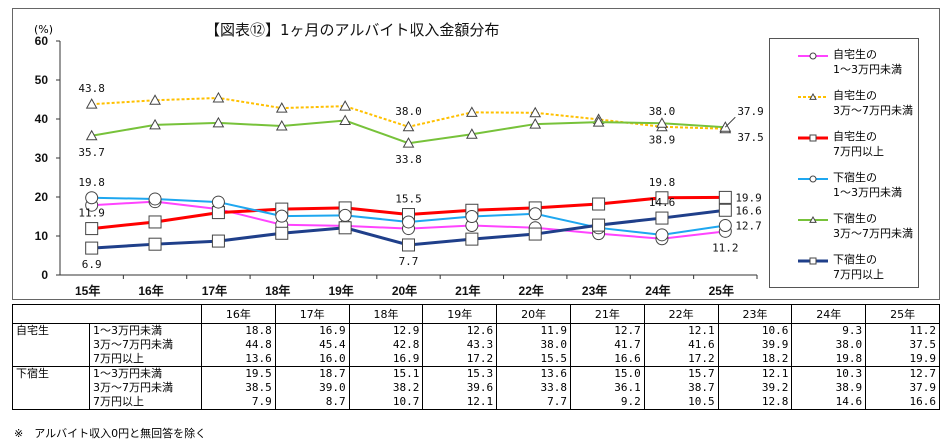 The image size is (950, 444). Describe the element at coordinates (858, 144) in the screenshot. I see `legend-label: 自宅生の 7万円以上` at that location.